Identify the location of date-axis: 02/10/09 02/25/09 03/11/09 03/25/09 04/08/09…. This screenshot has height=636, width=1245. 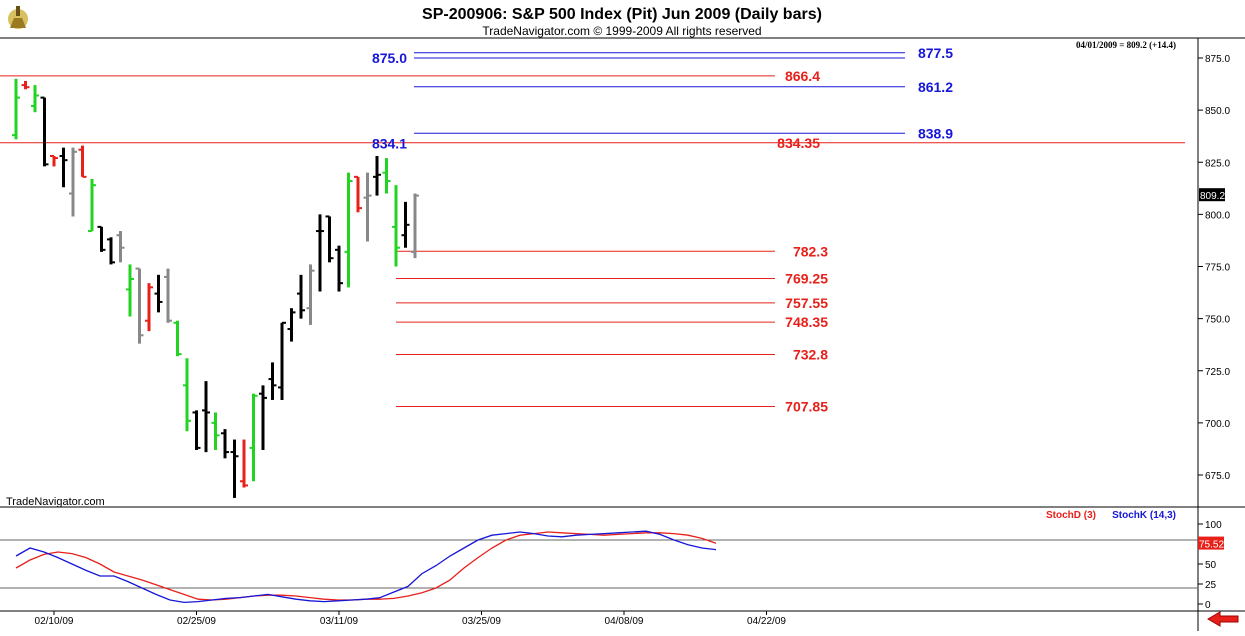
(410, 619).